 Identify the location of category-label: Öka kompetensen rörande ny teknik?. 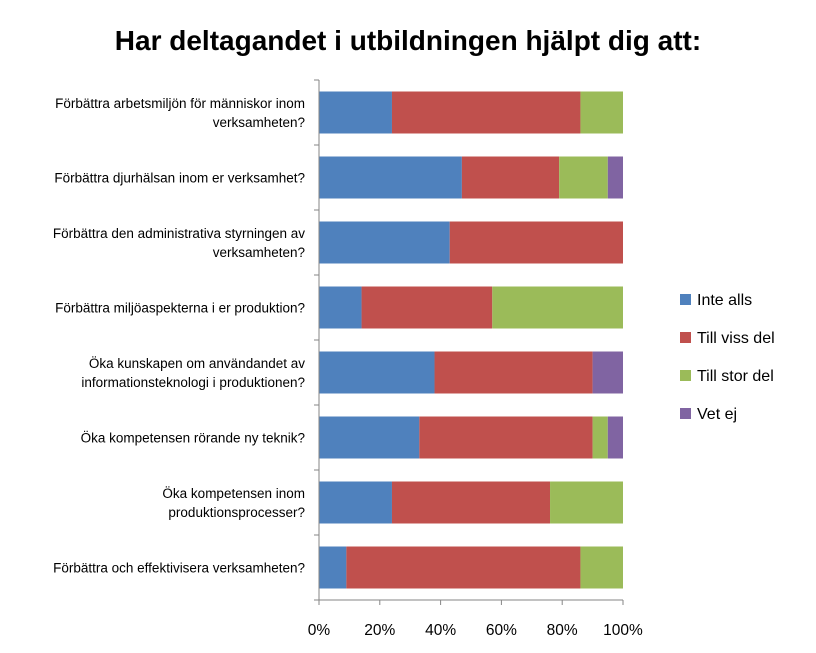
(193, 438).